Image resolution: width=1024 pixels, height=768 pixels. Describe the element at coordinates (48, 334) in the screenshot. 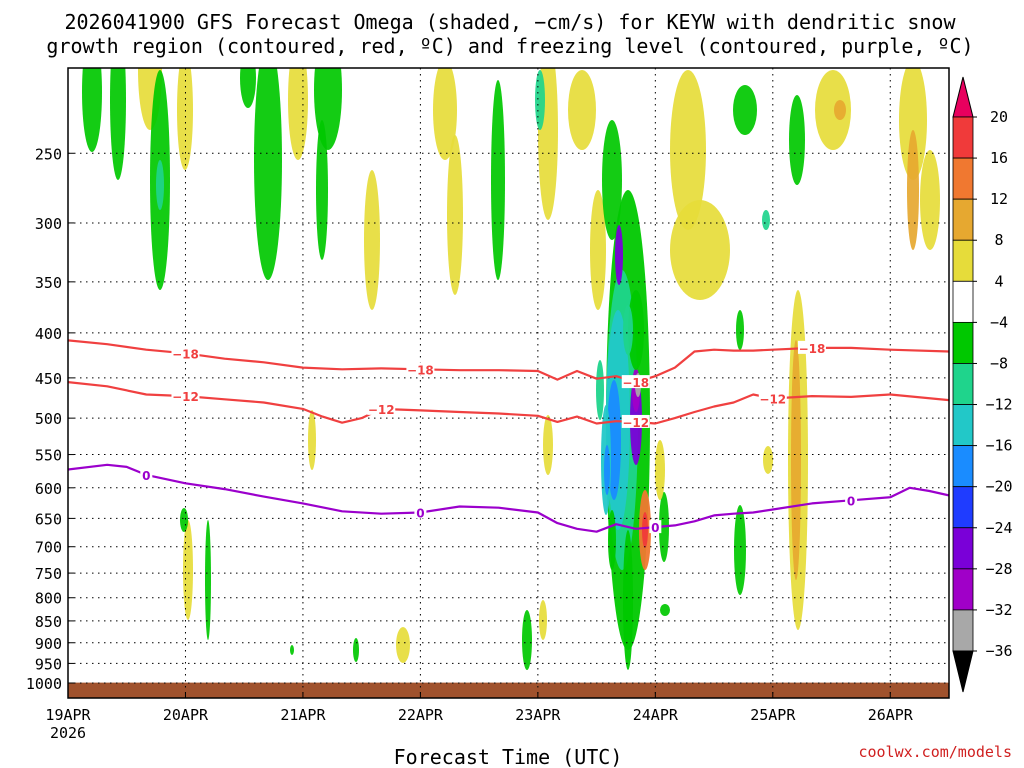

I see `y-tick-label: 400` at that location.